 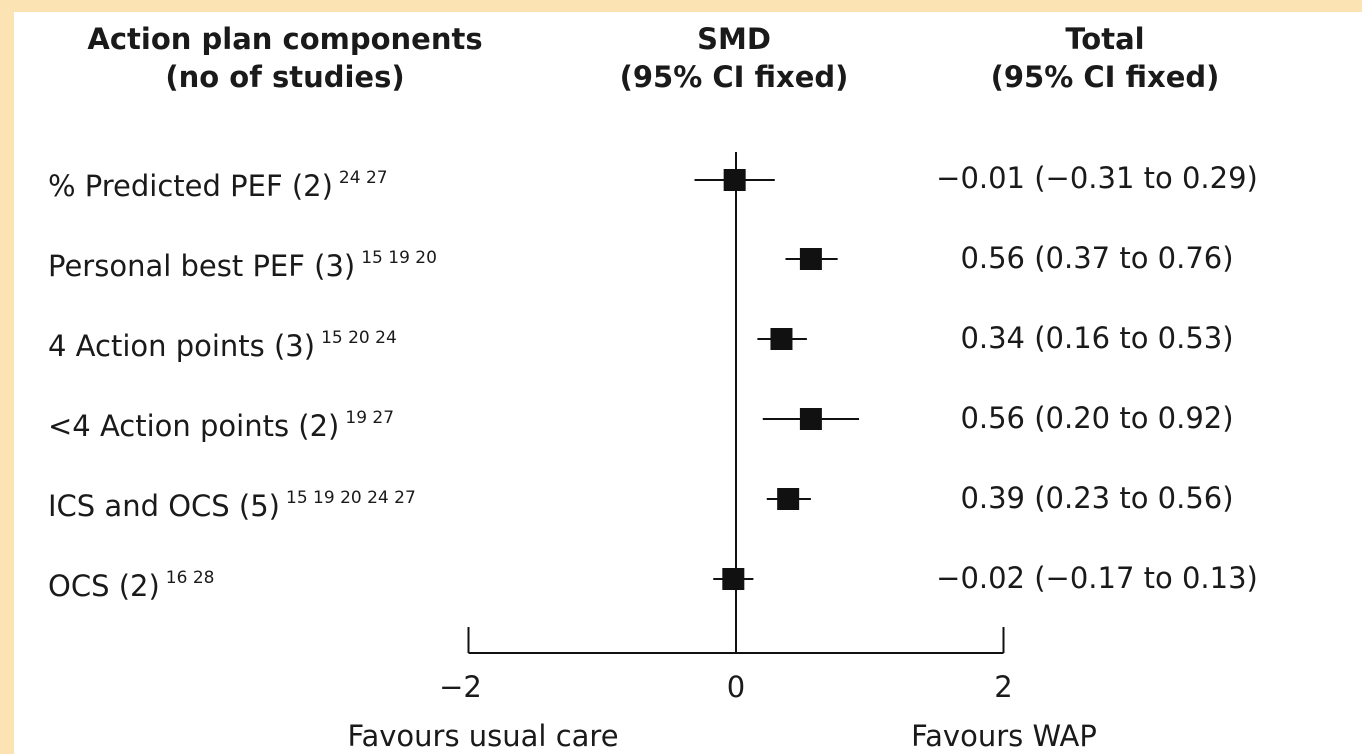 I want to click on row-value: −0.02 (−0.17 to 0.13), so click(x=1097, y=578).